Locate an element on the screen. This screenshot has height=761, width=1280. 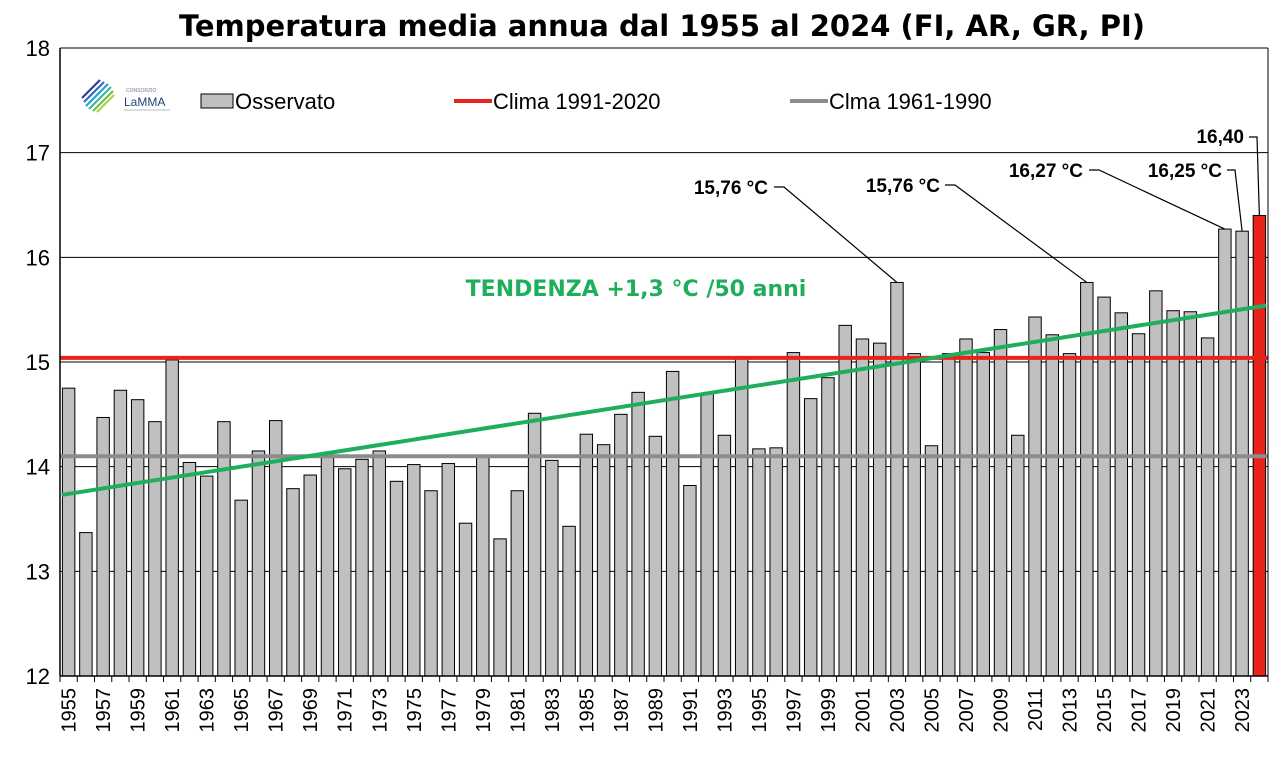
bar-1987 is located at coordinates (621, 545).